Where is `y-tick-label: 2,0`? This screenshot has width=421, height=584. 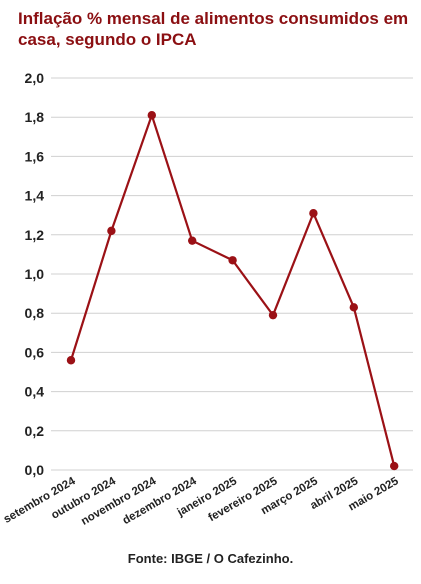
y-tick-label: 2,0 is located at coordinates (35, 78).